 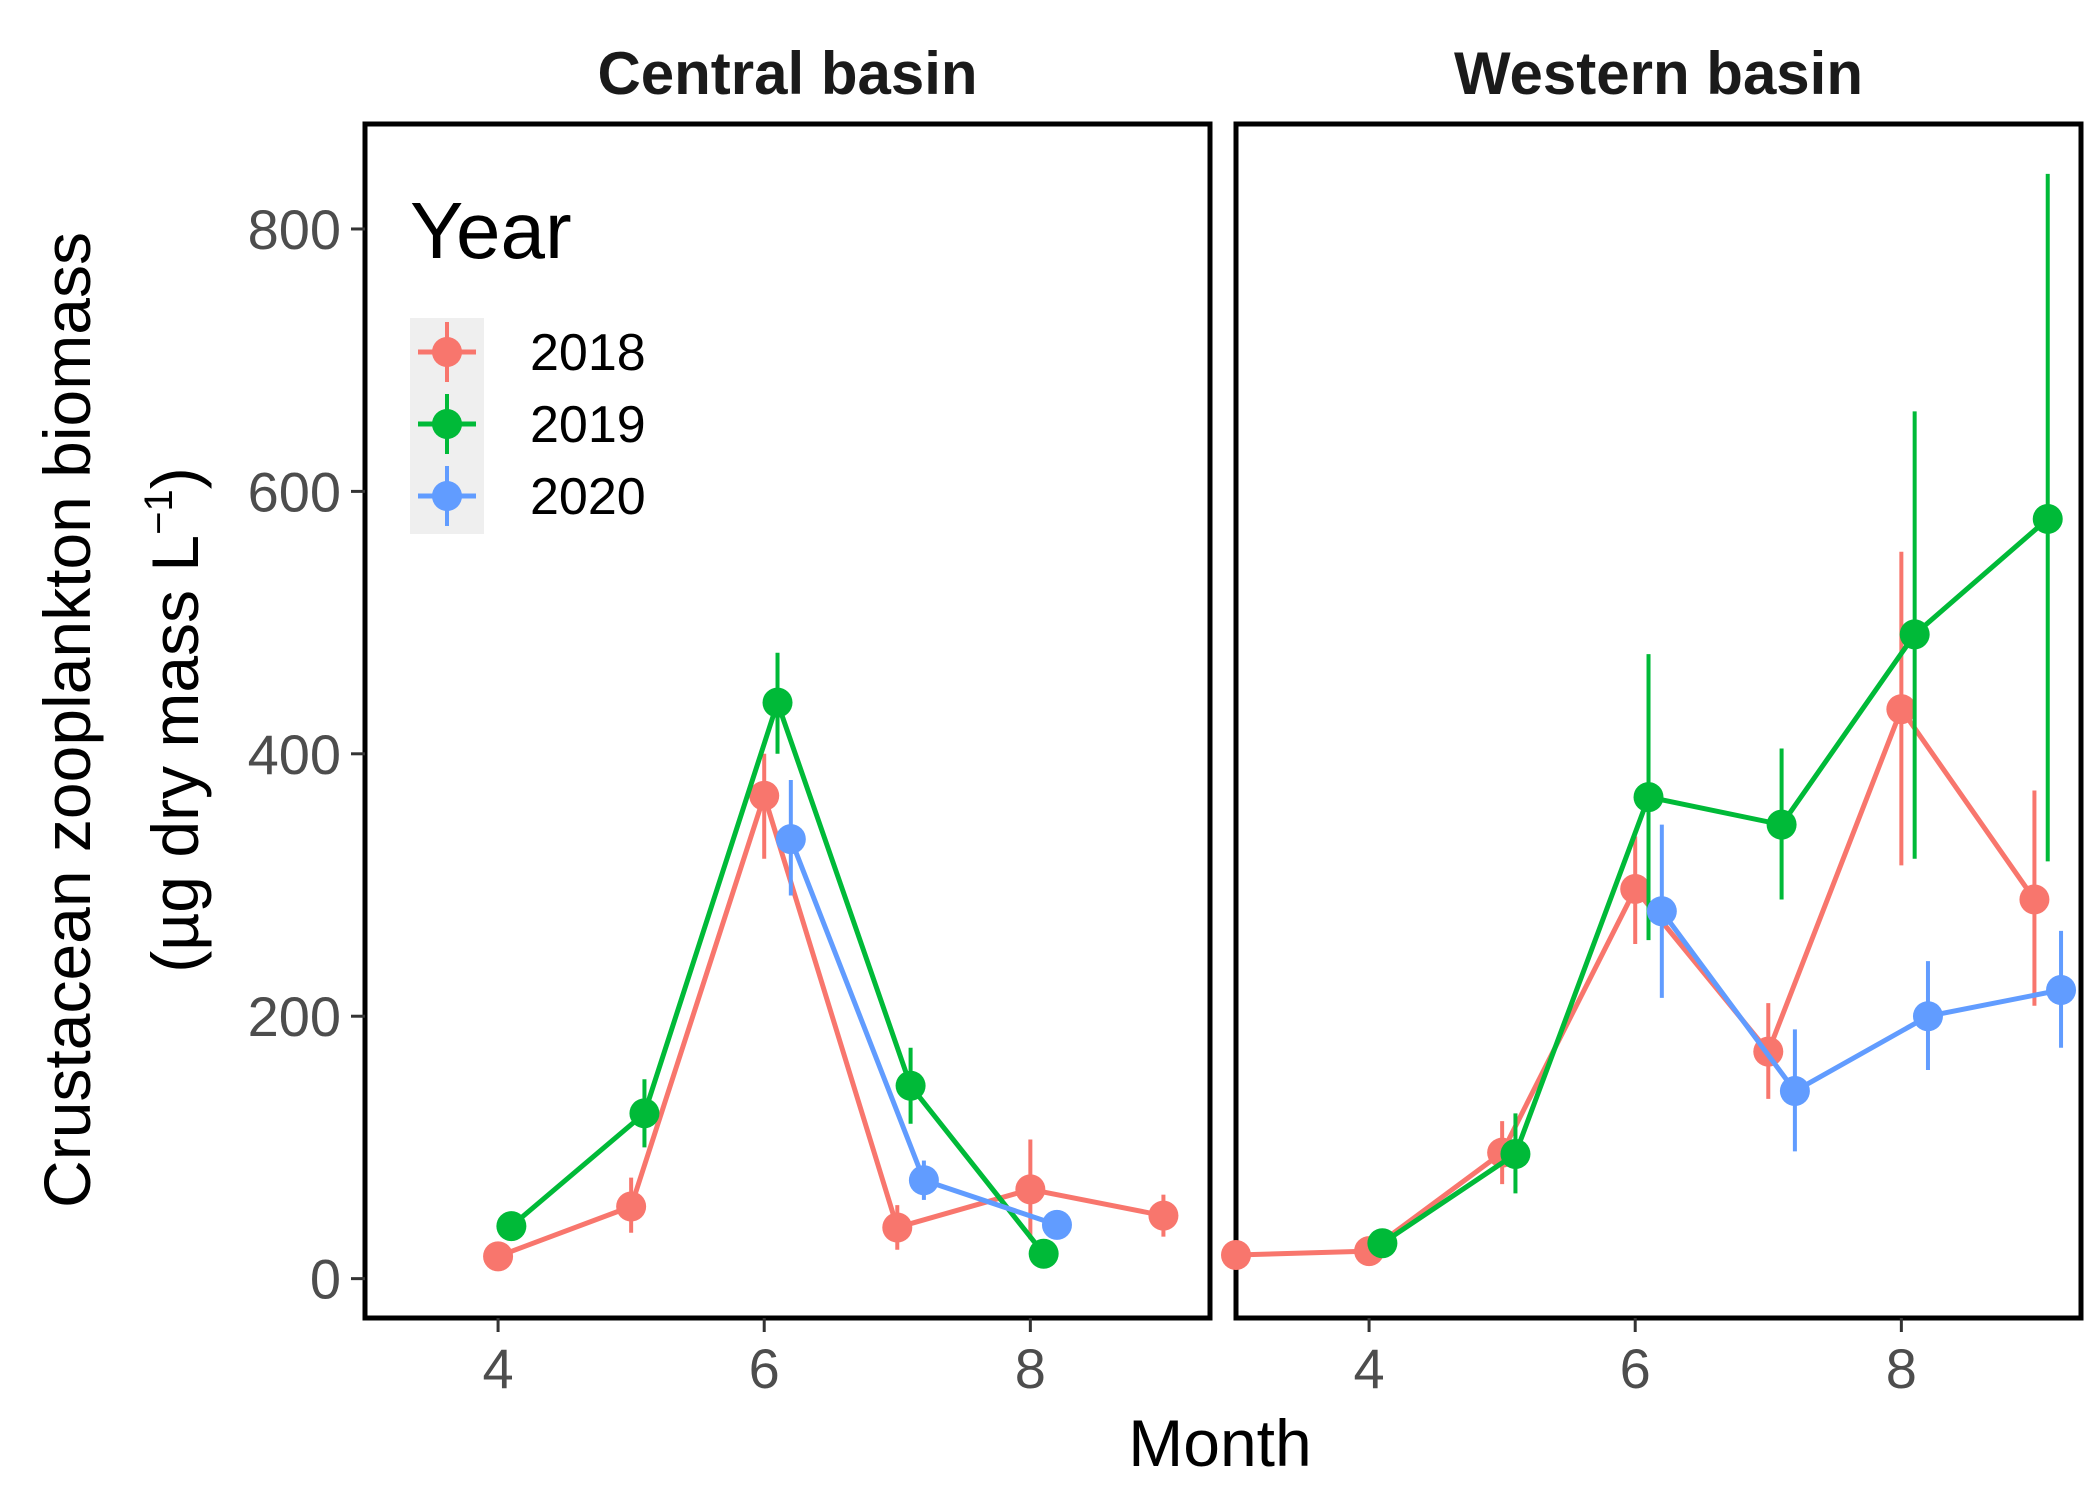 I want to click on y-tick-label: 0, so click(x=325, y=1279).